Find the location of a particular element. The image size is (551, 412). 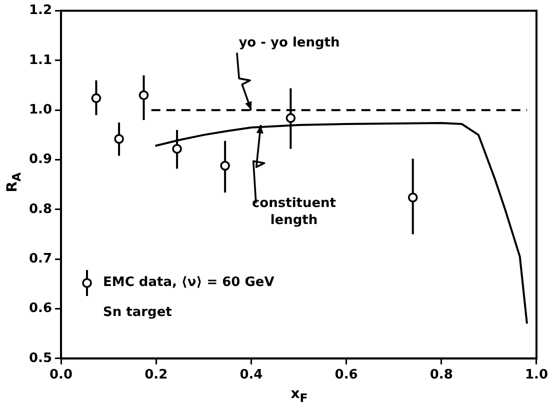

x-tick-label: 0.2 is located at coordinates (156, 375).